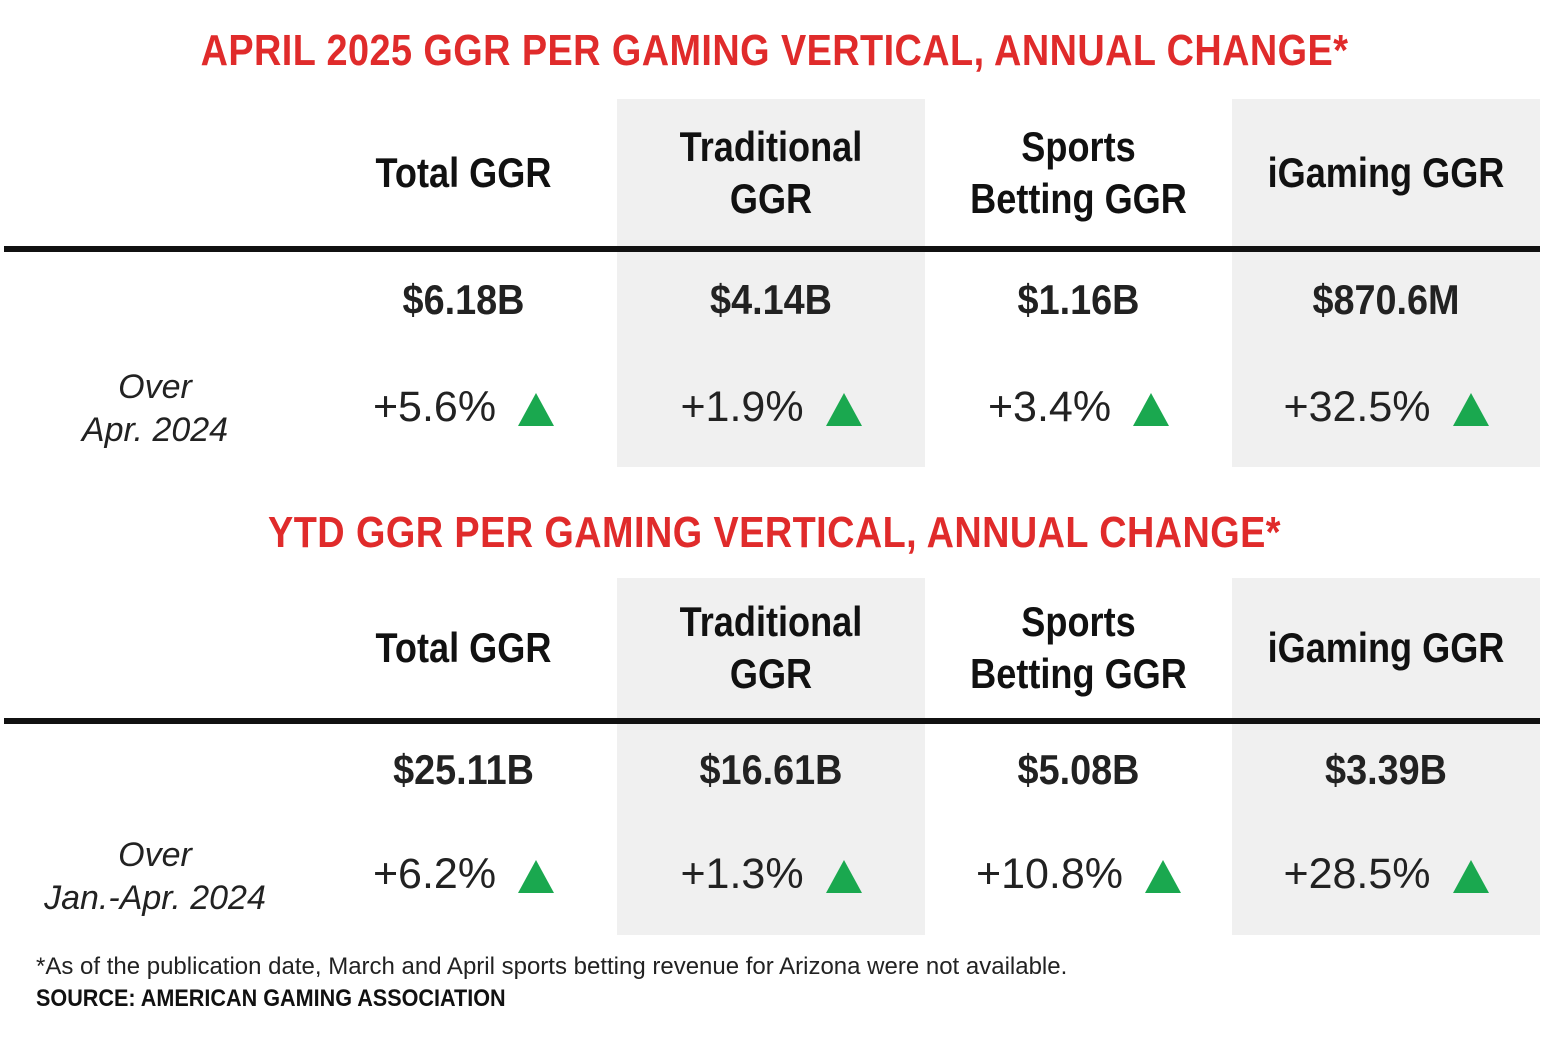 The width and height of the screenshot is (1549, 1040). I want to click on value-traditional-ggr: $16.61B, so click(771, 769).